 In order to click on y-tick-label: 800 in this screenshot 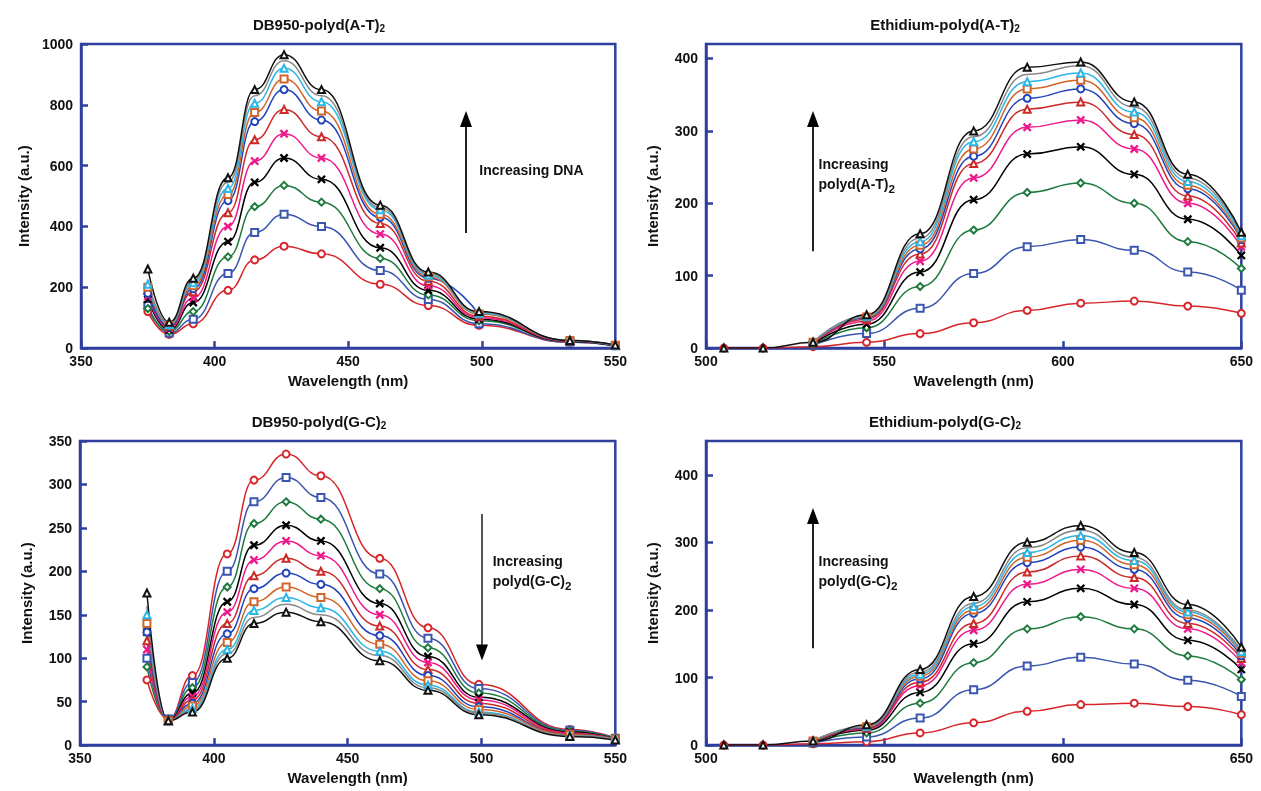, I will do `click(61, 104)`.